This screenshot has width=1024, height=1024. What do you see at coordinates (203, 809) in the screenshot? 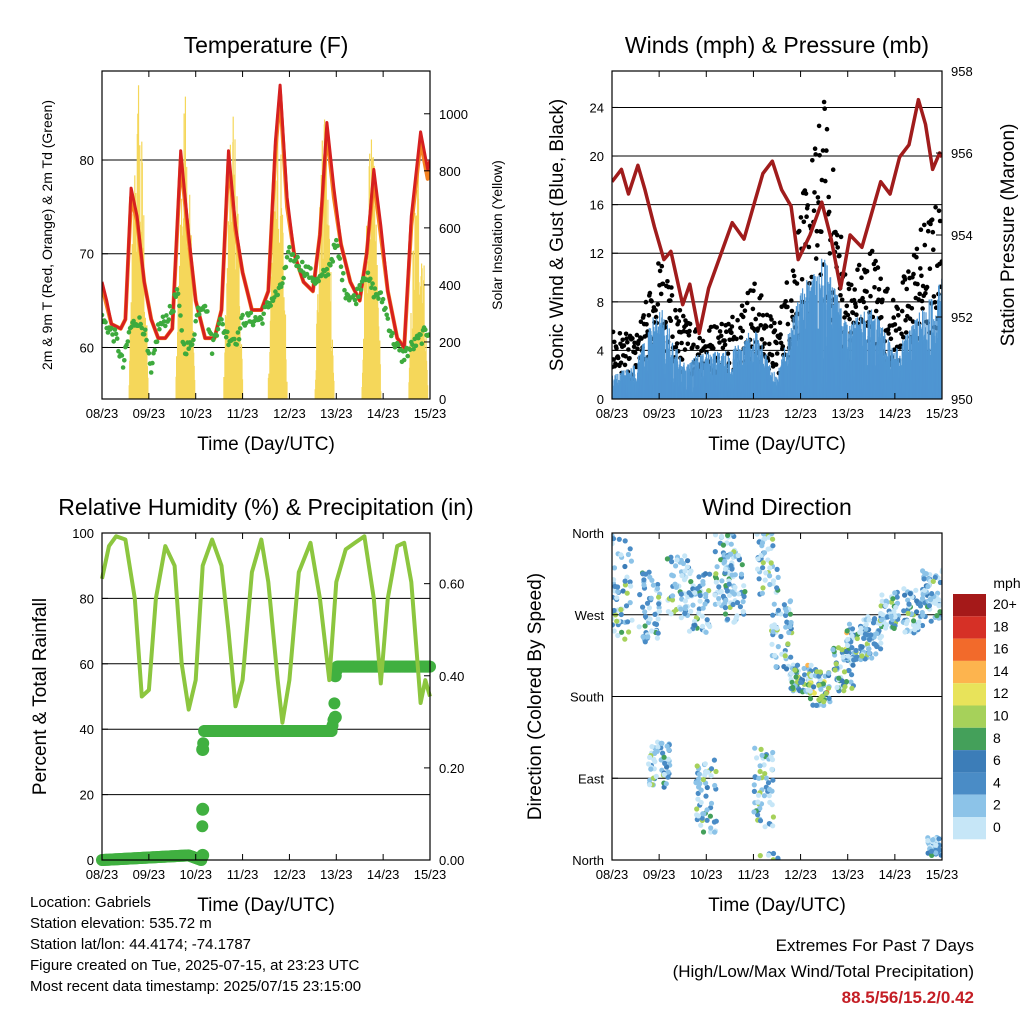
I see `rainfall-point` at bounding box center [203, 809].